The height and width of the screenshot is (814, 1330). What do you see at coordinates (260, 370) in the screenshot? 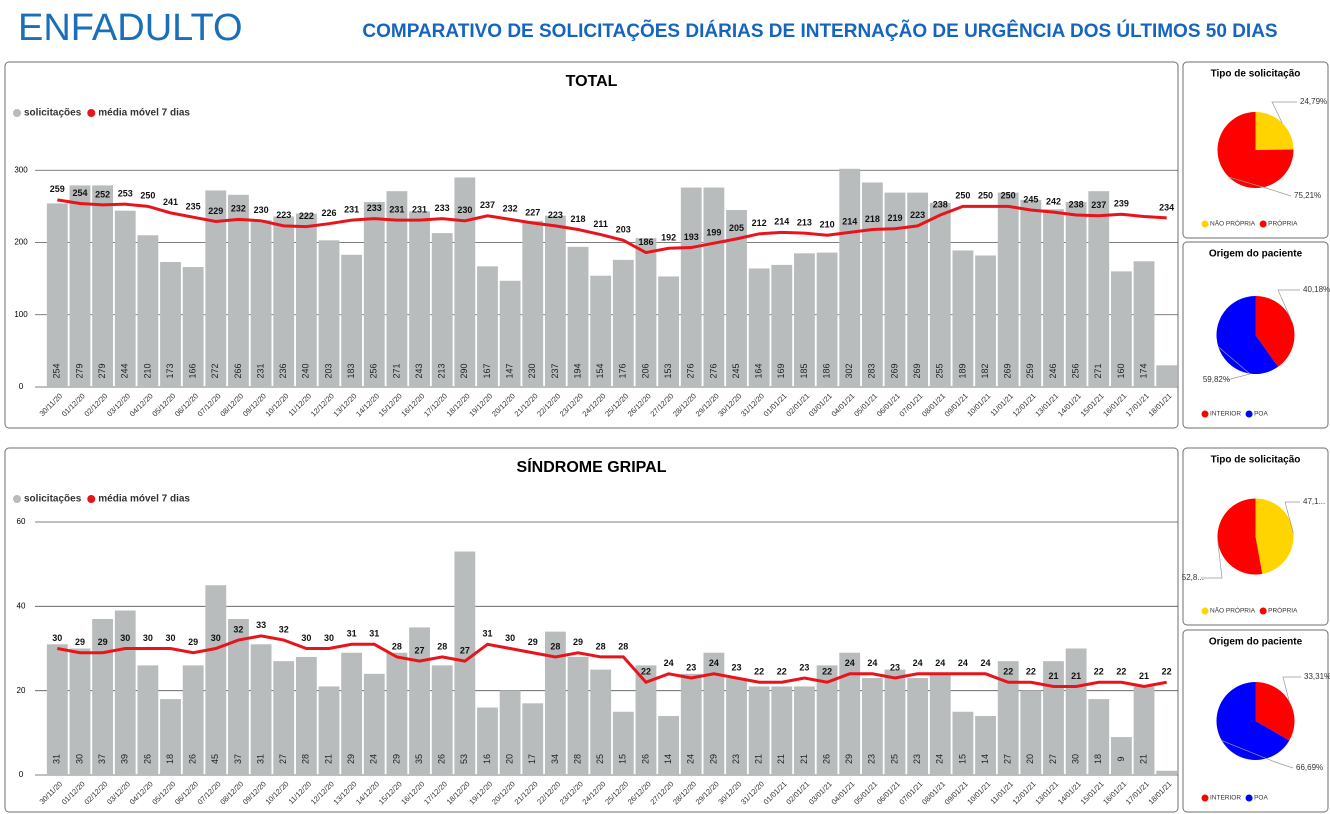
I see `bar-label: 231` at bounding box center [260, 370].